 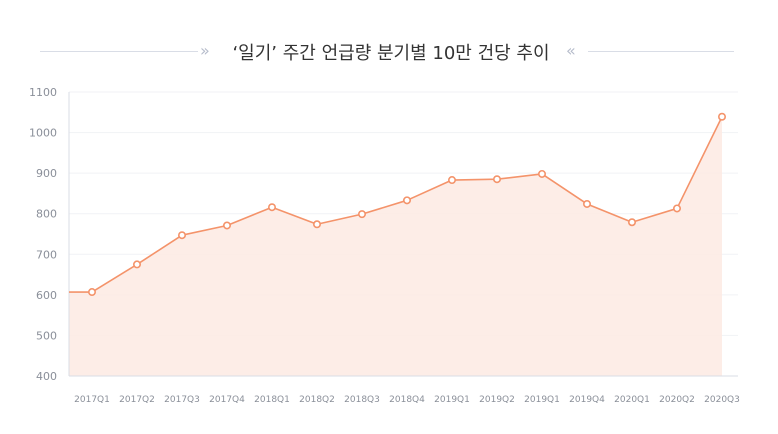 What do you see at coordinates (119, 51) in the screenshot?
I see `title-rule-left` at bounding box center [119, 51].